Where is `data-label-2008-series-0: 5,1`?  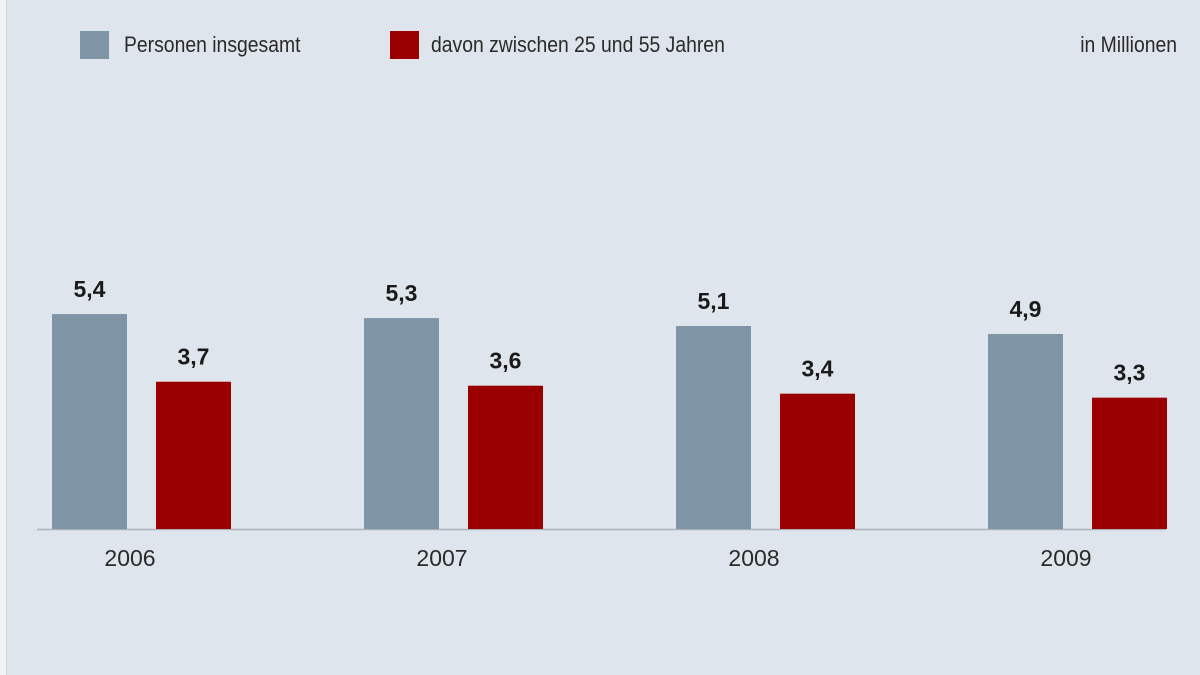
data-label-2008-series-0: 5,1 is located at coordinates (714, 301).